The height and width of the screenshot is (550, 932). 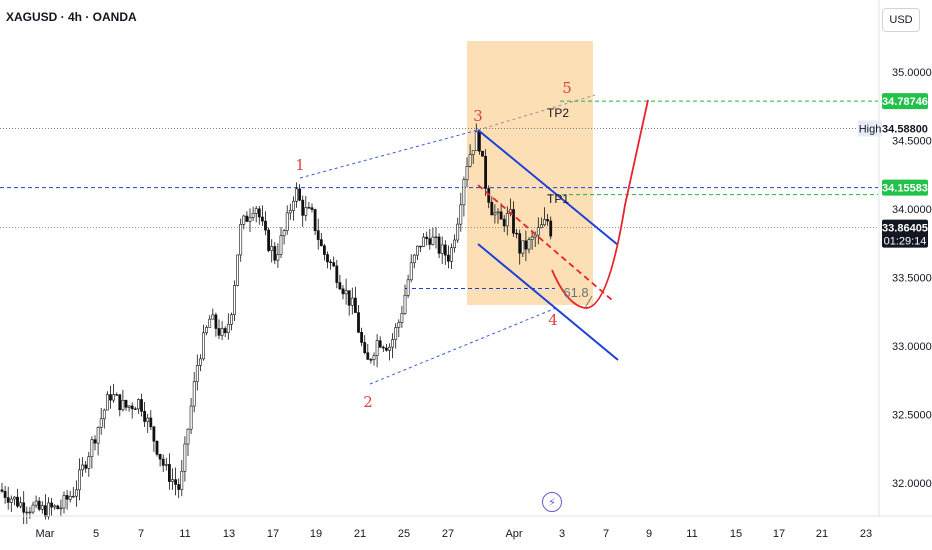 I want to click on y-tick-label: 32.00000, so click(x=912, y=484).